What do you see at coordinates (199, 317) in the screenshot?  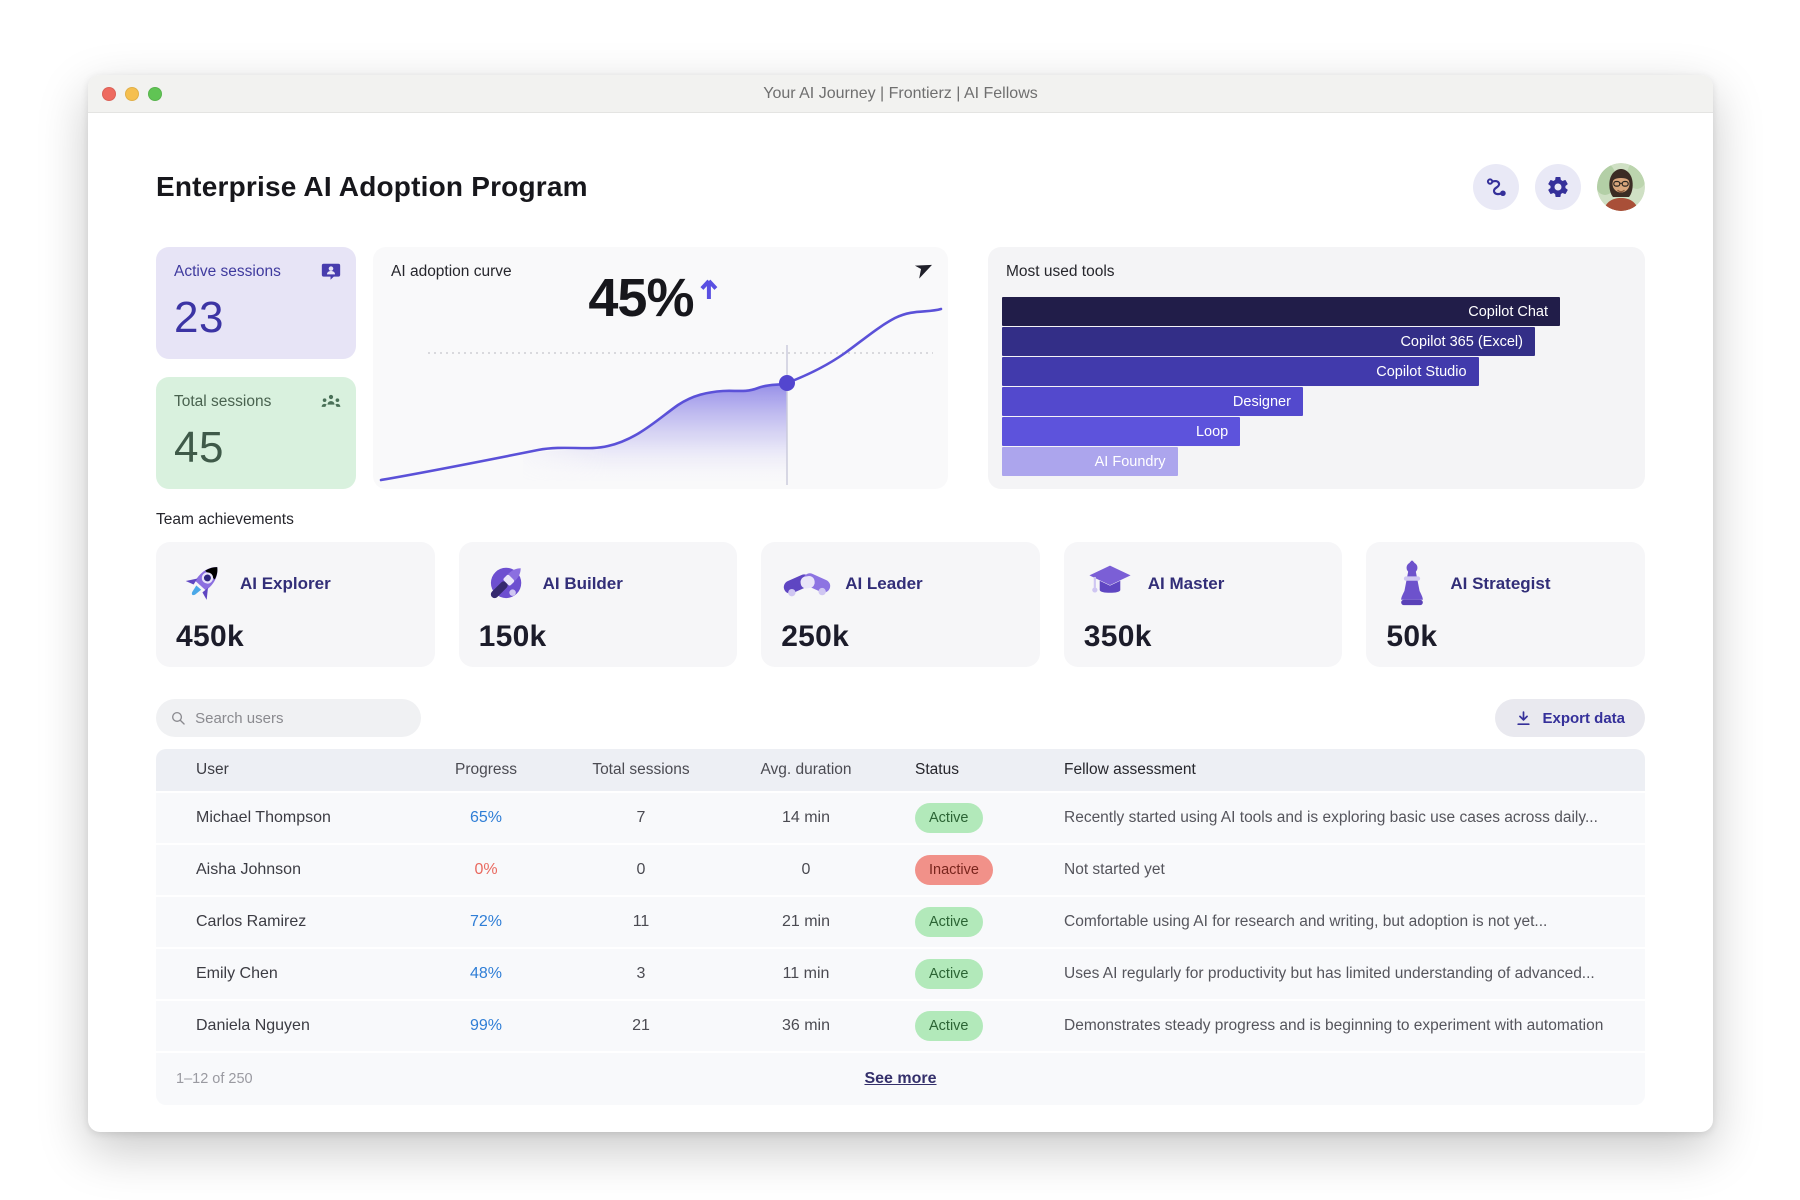 I see `stat-value: 23` at bounding box center [199, 317].